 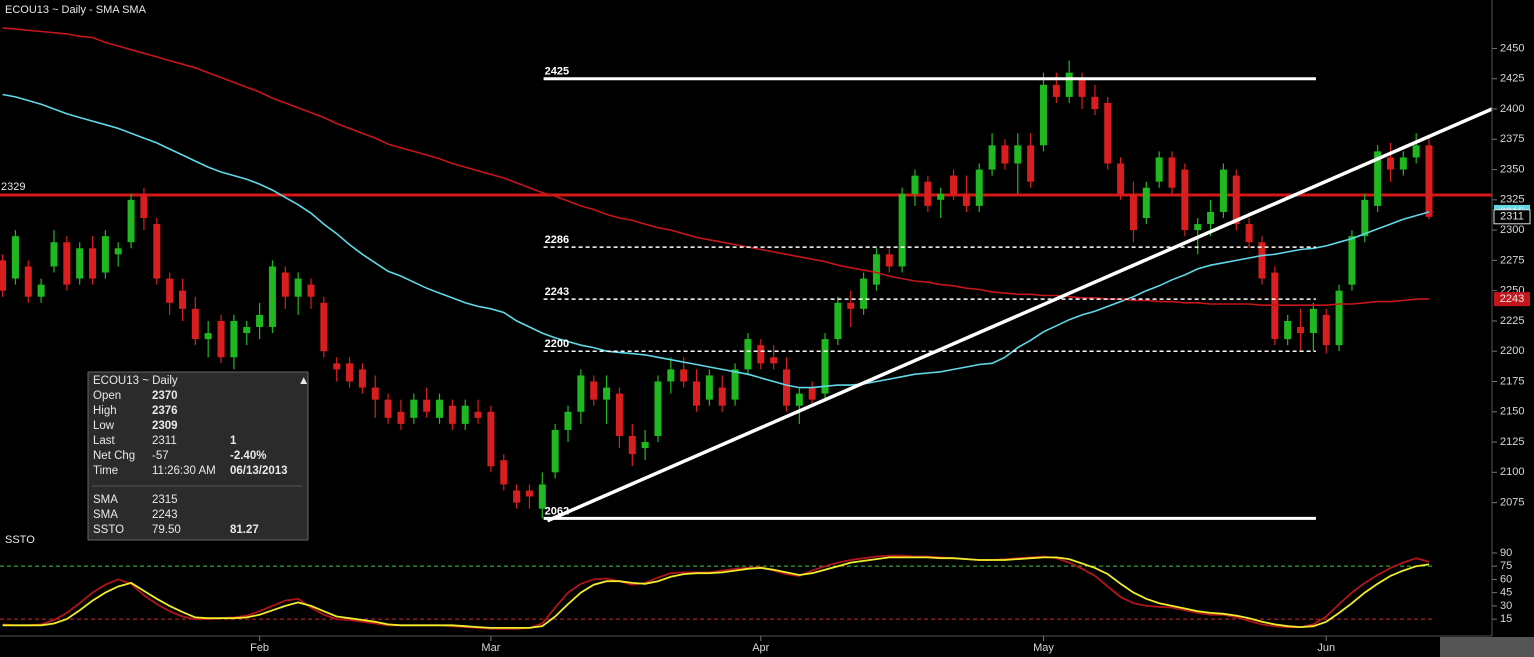 What do you see at coordinates (1512, 381) in the screenshot?
I see `y-tick-label: 2175` at bounding box center [1512, 381].